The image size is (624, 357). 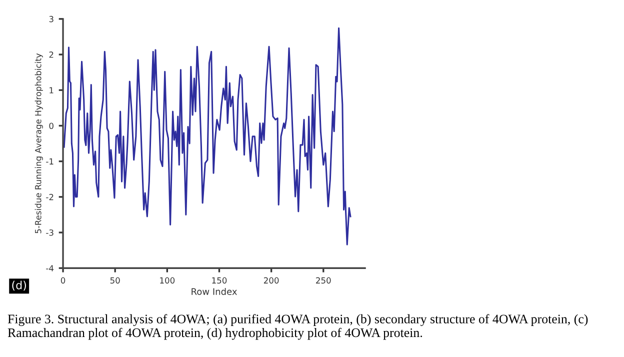 What do you see at coordinates (38, 143) in the screenshot?
I see `y-axis-title: 5-Residue Running Average Hydrophobicity` at bounding box center [38, 143].